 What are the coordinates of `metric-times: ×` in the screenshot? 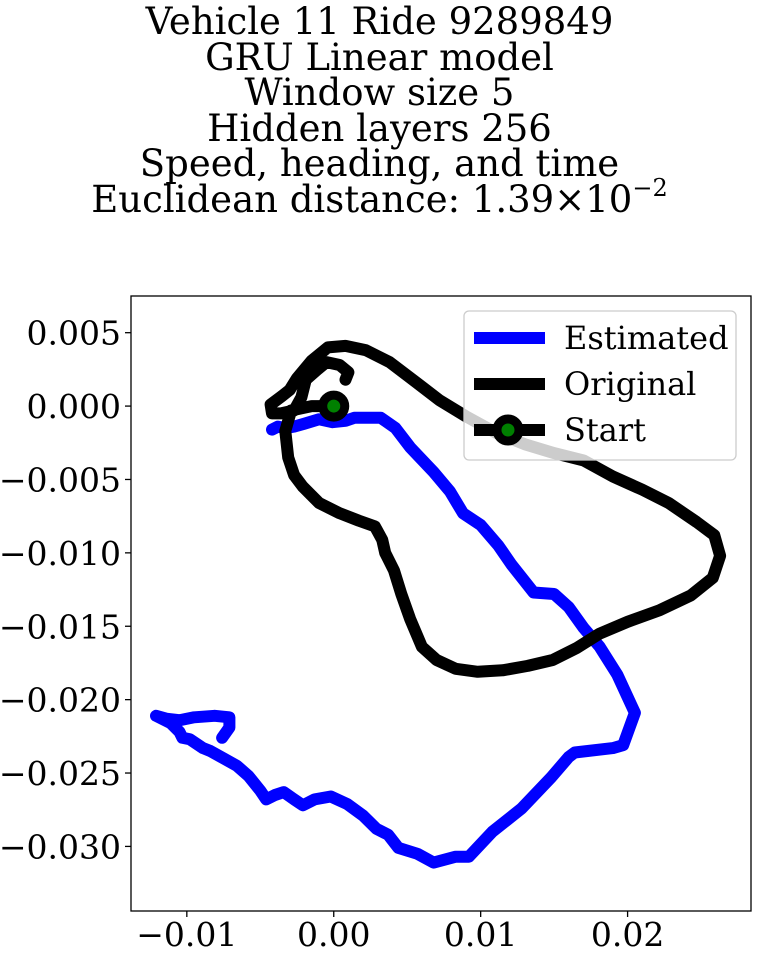 It's located at (570, 199).